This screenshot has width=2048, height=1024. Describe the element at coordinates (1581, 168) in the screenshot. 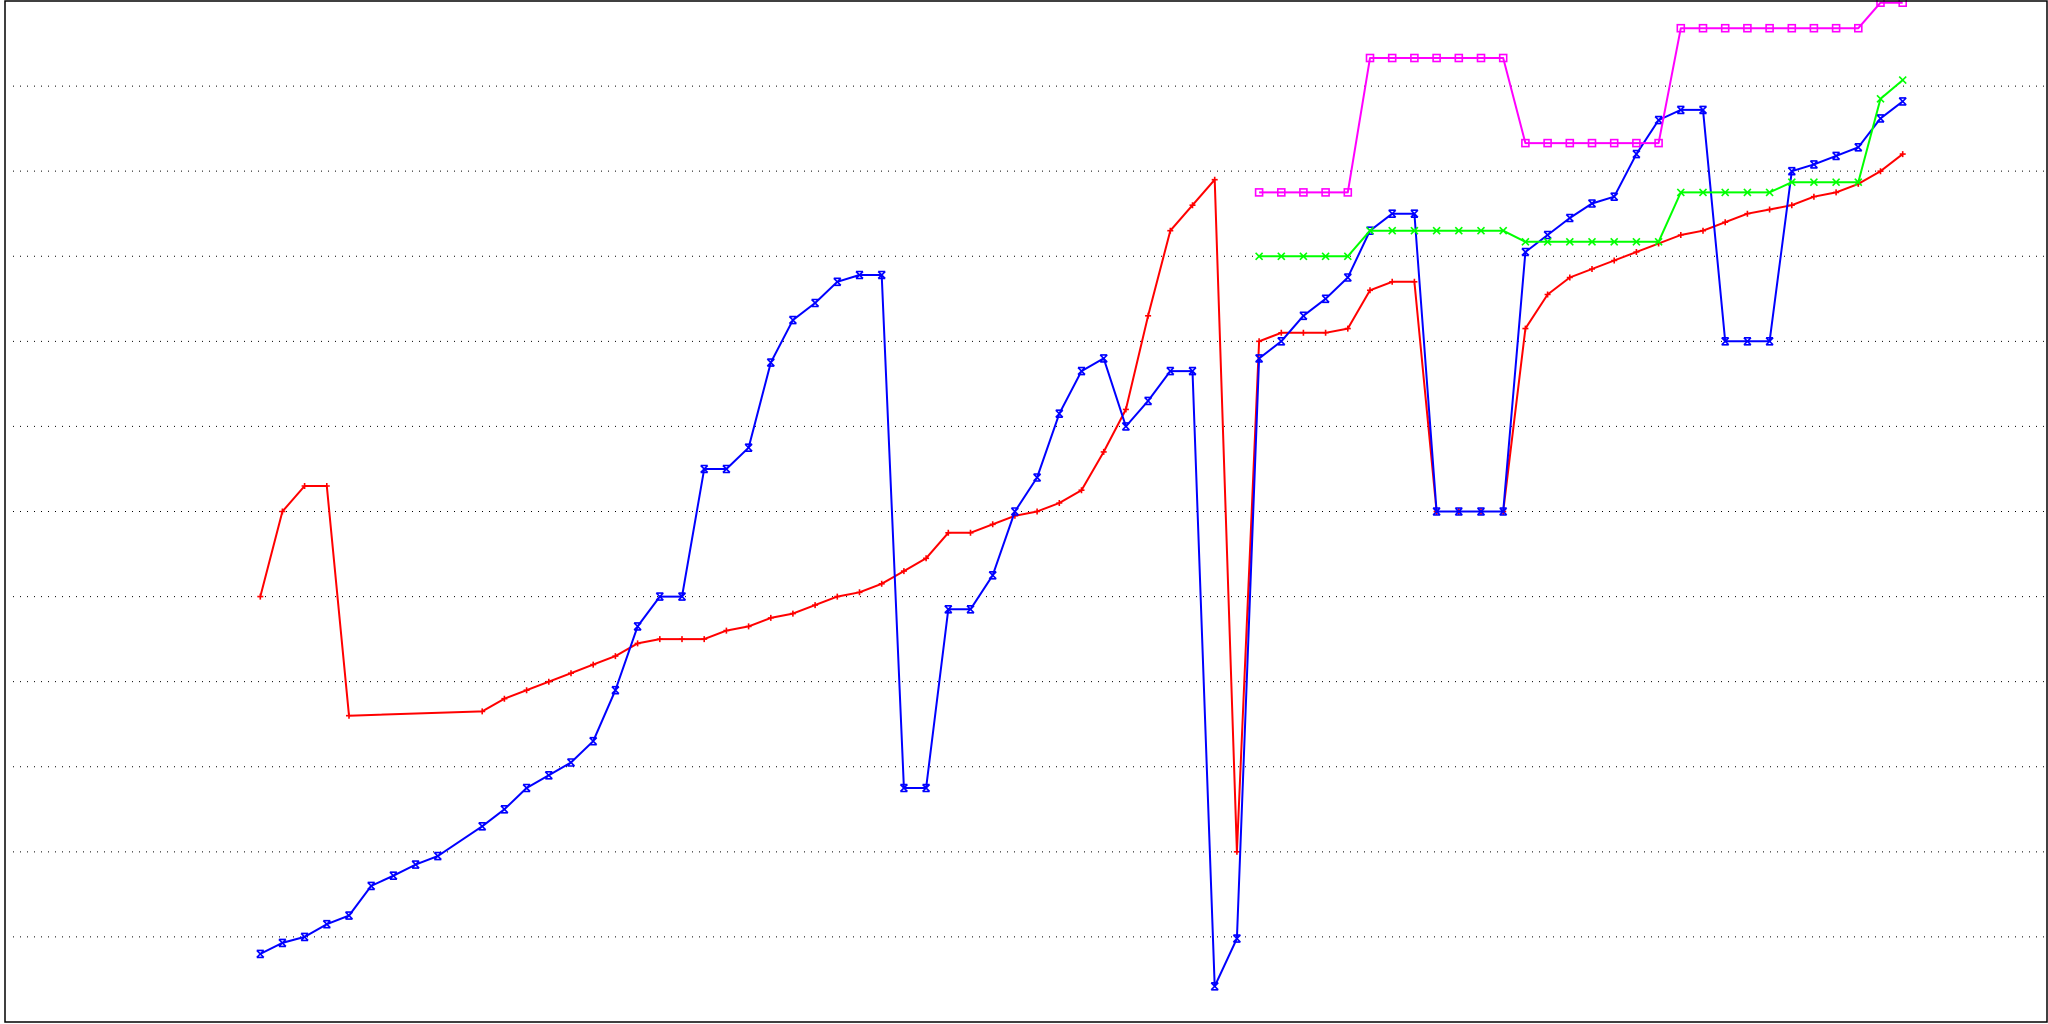

I see `series-3-line` at that location.